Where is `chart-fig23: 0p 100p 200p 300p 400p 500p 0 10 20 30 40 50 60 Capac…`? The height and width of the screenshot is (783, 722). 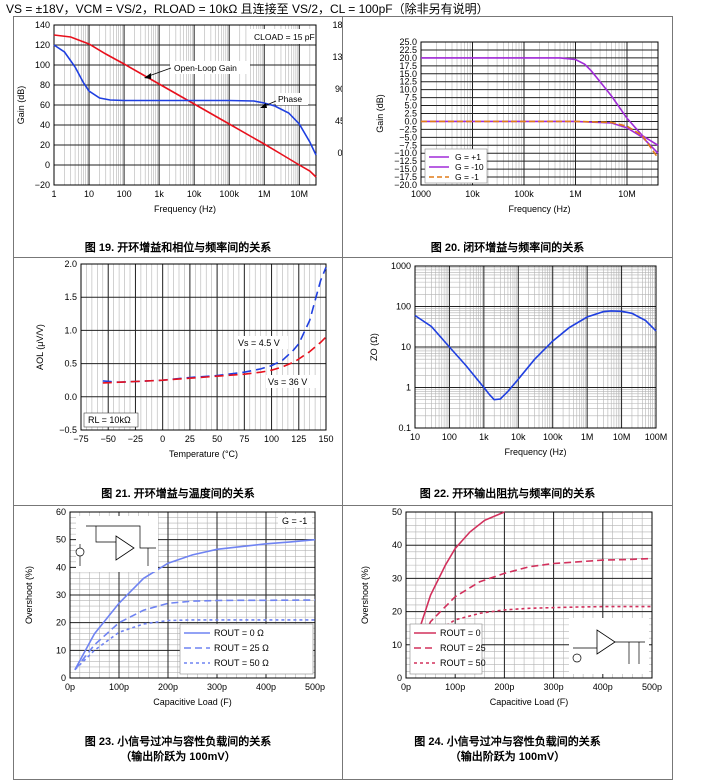
chart-fig23: 0p 100p 200p 300p 400p 500p 0 10 20 30 40 50 60 Capac… is located at coordinates (174, 607).